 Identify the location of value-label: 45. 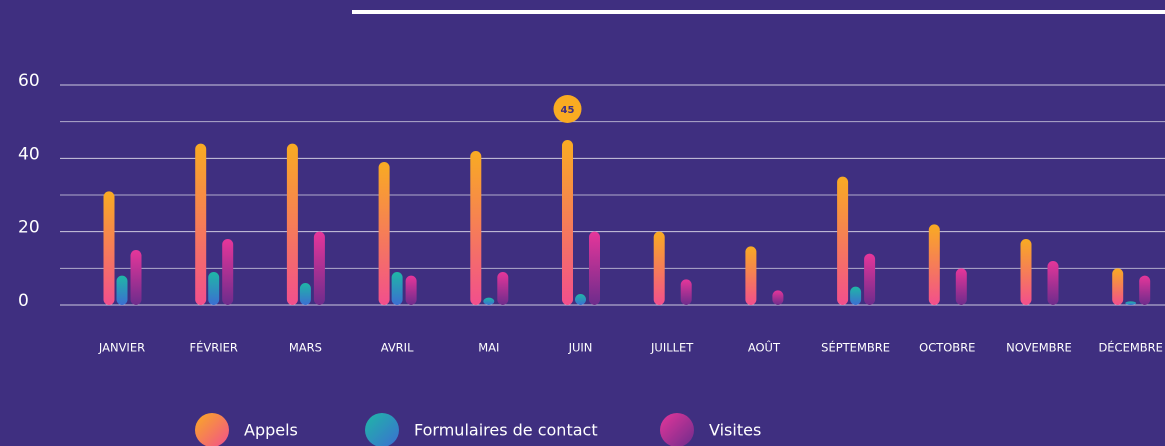
(568, 110).